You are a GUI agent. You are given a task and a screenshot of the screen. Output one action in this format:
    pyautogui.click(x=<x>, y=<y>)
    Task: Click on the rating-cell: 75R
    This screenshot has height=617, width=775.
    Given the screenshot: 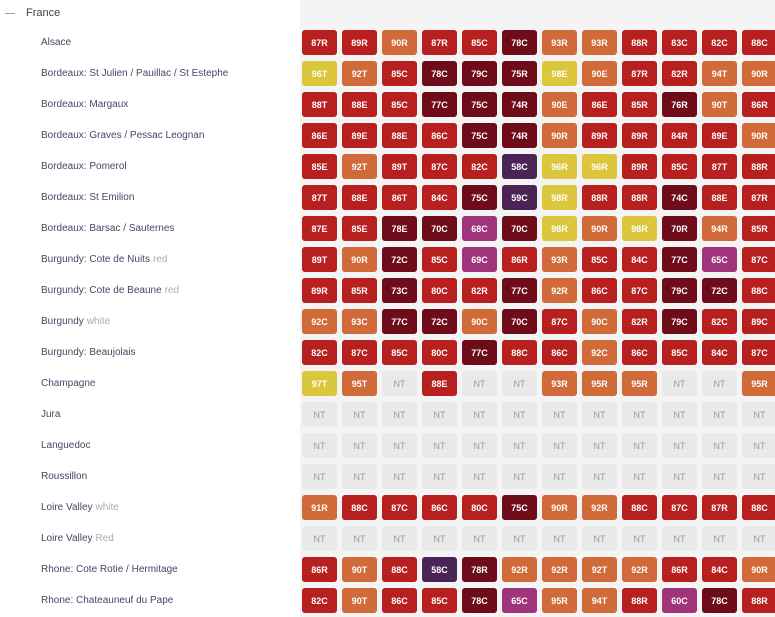 What is the action you would take?
    pyautogui.click(x=519, y=73)
    